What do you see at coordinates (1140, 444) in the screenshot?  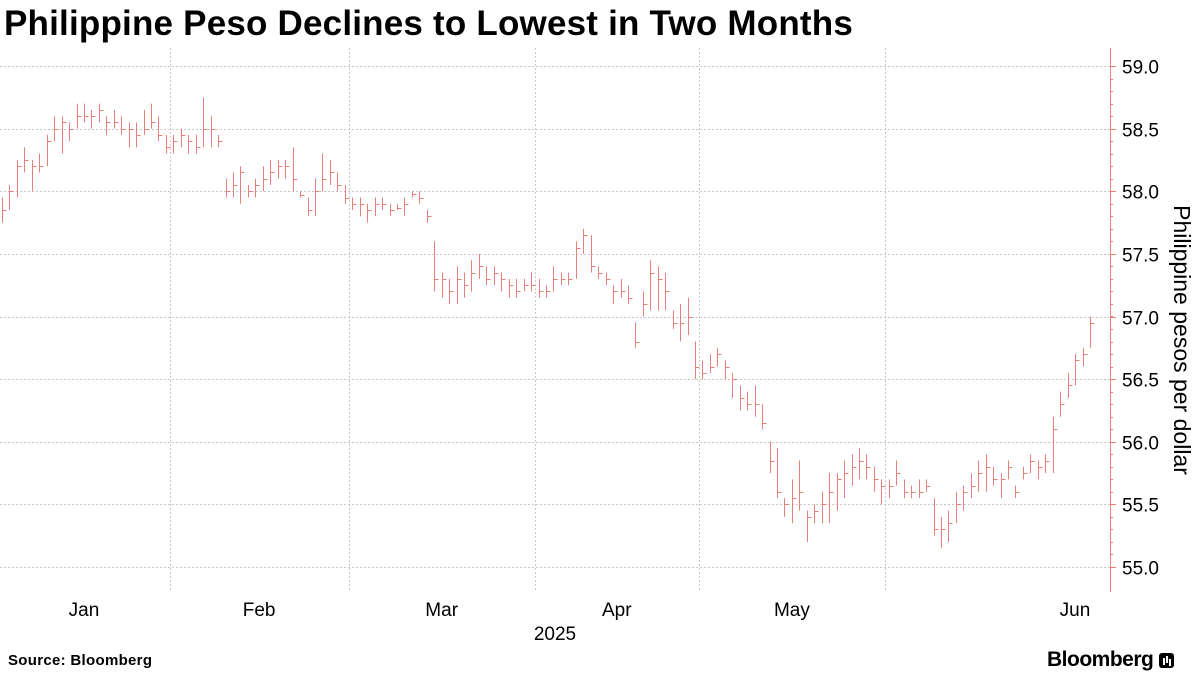 I see `y-tick-label: 56.0` at bounding box center [1140, 444].